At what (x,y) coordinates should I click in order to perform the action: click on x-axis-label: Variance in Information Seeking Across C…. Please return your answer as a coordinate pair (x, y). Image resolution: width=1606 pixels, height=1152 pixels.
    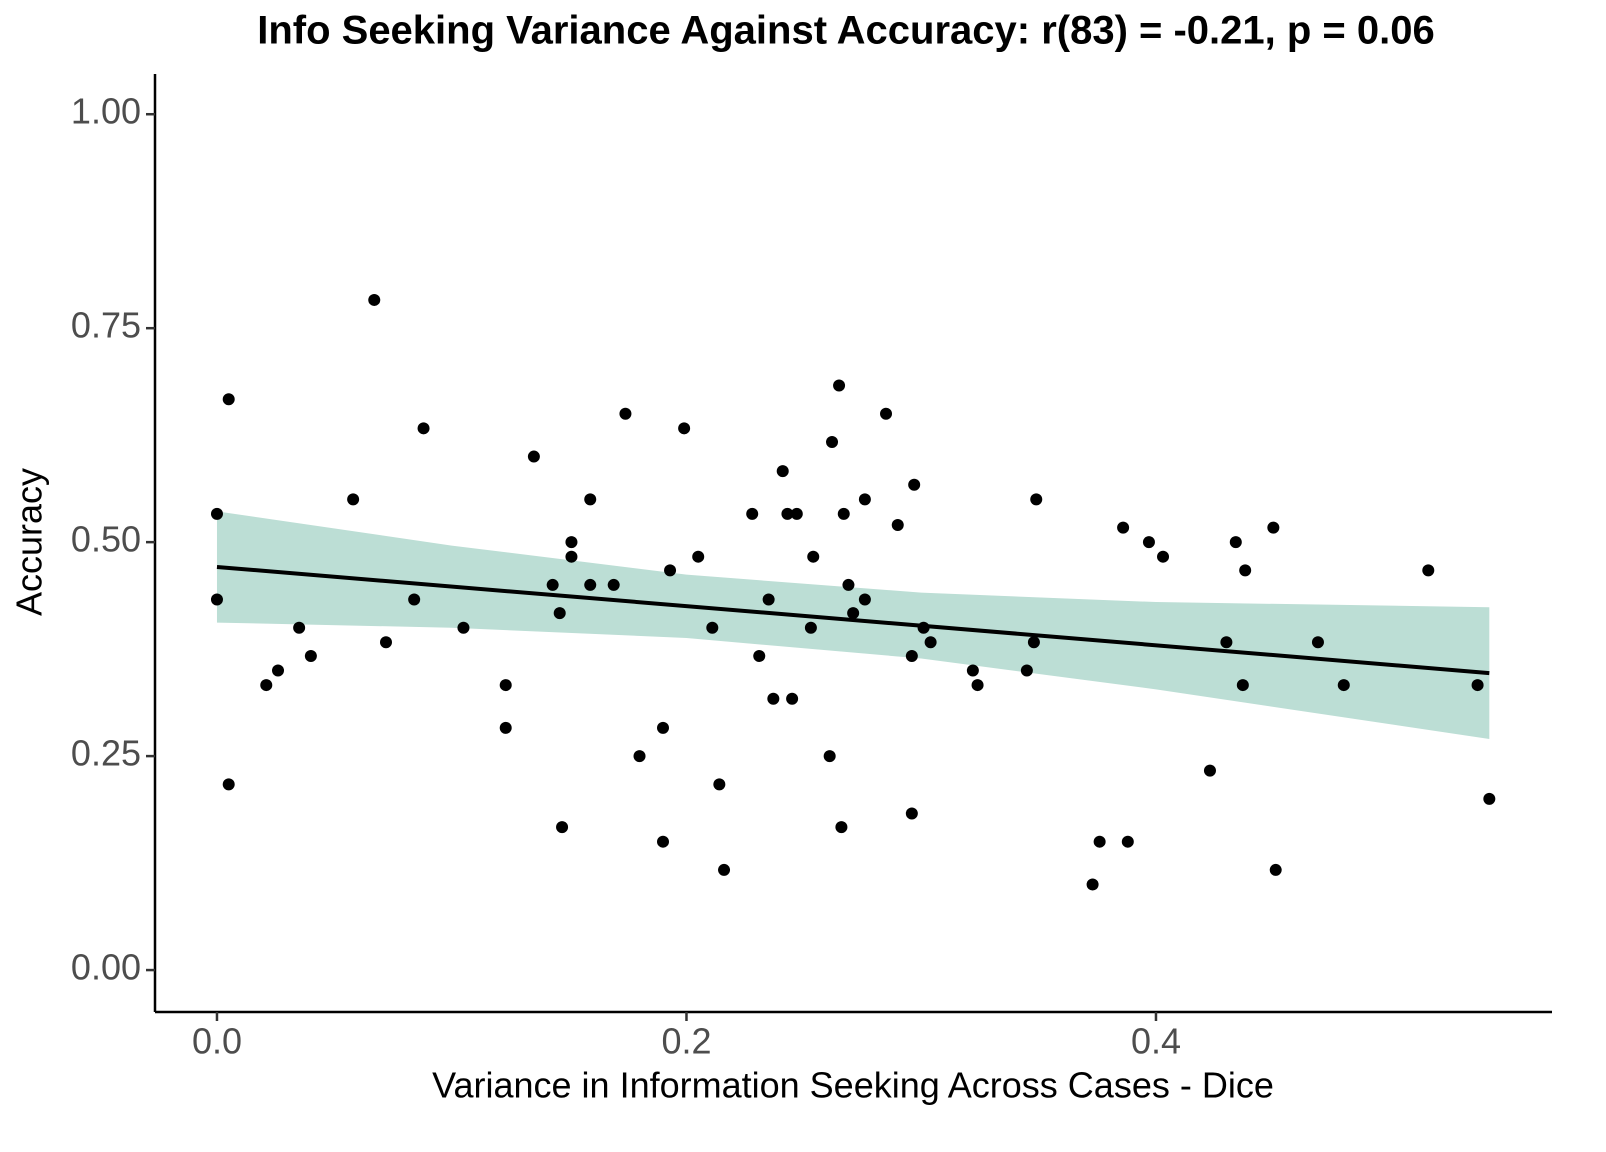
    Looking at the image, I should click on (853, 1085).